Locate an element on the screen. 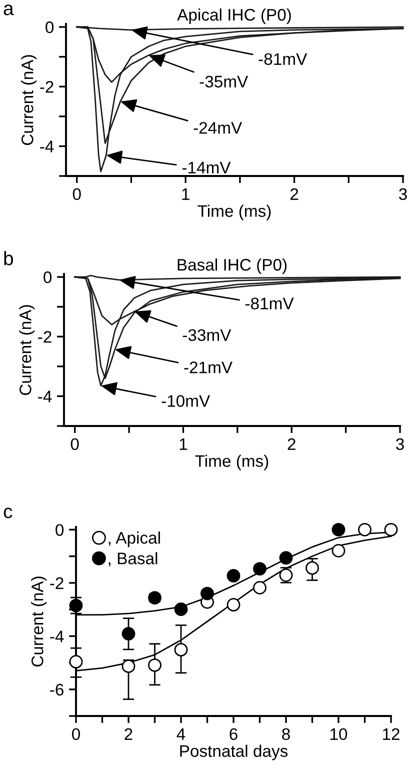 The image size is (411, 775). x-tick-label: 4 is located at coordinates (181, 734).